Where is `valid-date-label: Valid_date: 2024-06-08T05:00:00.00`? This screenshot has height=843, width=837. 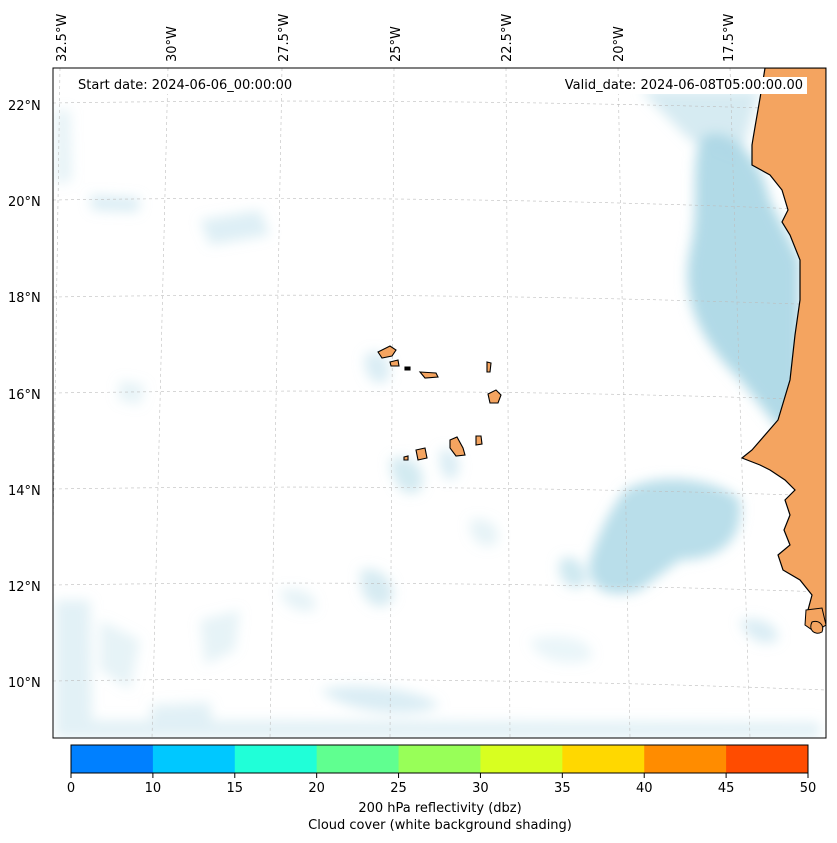 valid-date-label: Valid_date: 2024-06-08T05:00:00.00 is located at coordinates (683, 85).